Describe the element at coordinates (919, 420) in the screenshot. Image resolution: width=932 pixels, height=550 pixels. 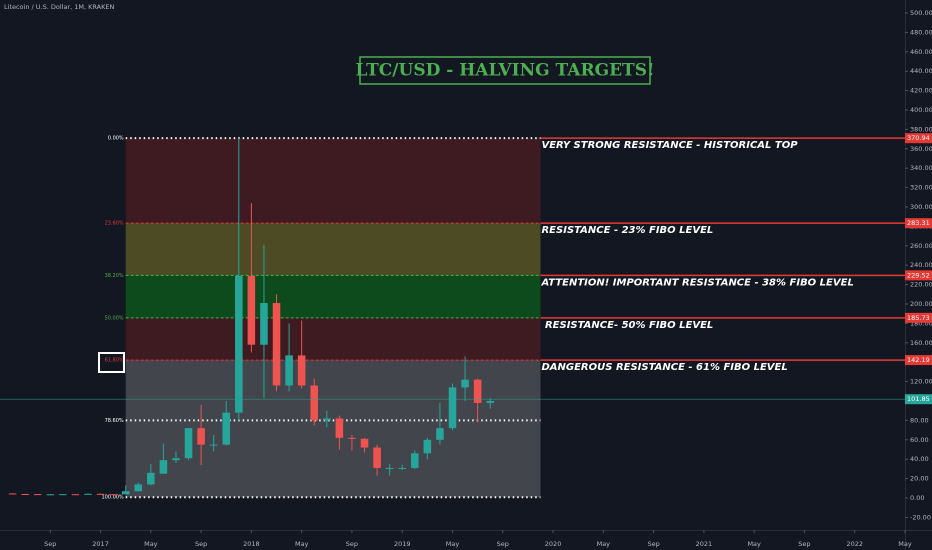
I see `y-tick-label: 80.00` at that location.